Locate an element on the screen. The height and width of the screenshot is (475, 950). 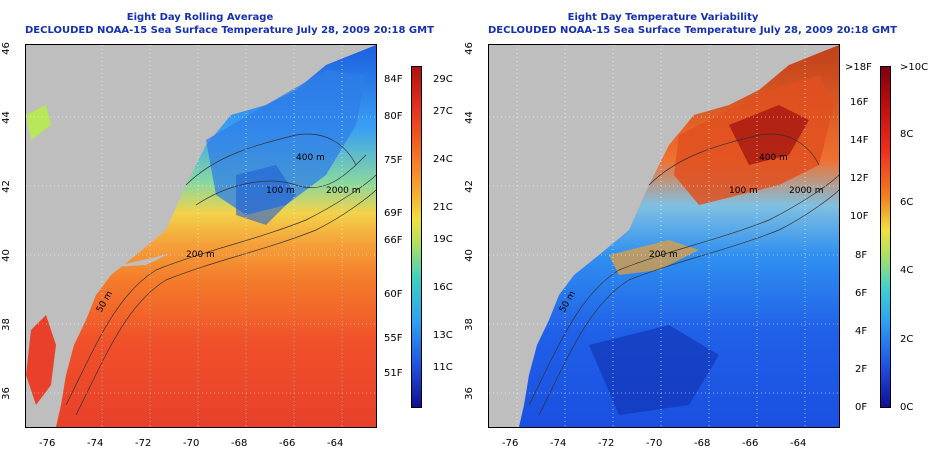
right-cb-c-3: 4C is located at coordinates (907, 270).